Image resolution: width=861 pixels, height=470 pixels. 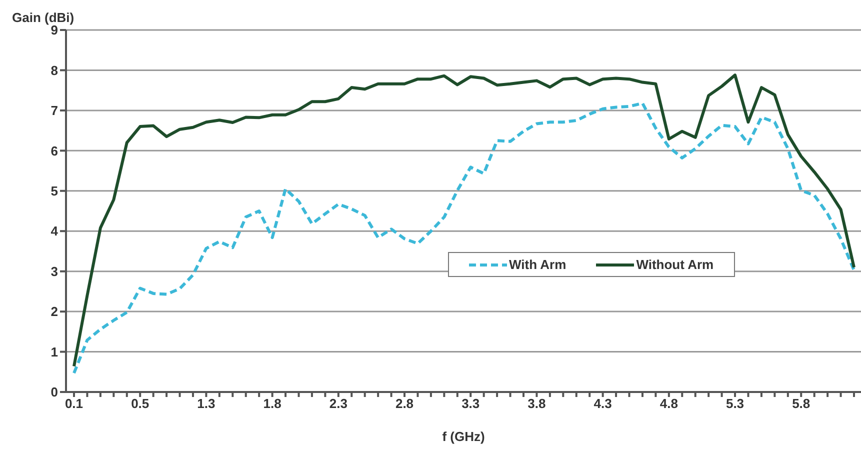 What do you see at coordinates (43, 17) in the screenshot?
I see `y-axis-title: Gain (dBi)` at bounding box center [43, 17].